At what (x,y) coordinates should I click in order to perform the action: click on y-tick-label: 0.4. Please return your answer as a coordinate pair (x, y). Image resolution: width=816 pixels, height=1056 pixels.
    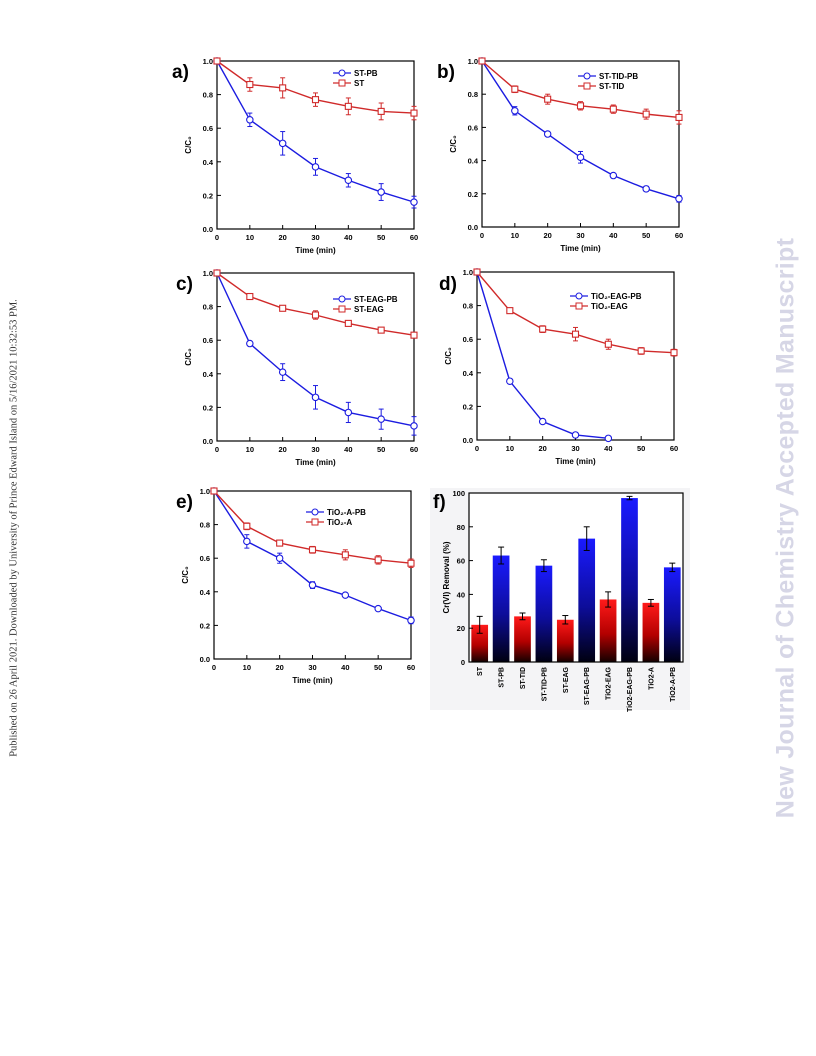
    Looking at the image, I should click on (468, 373).